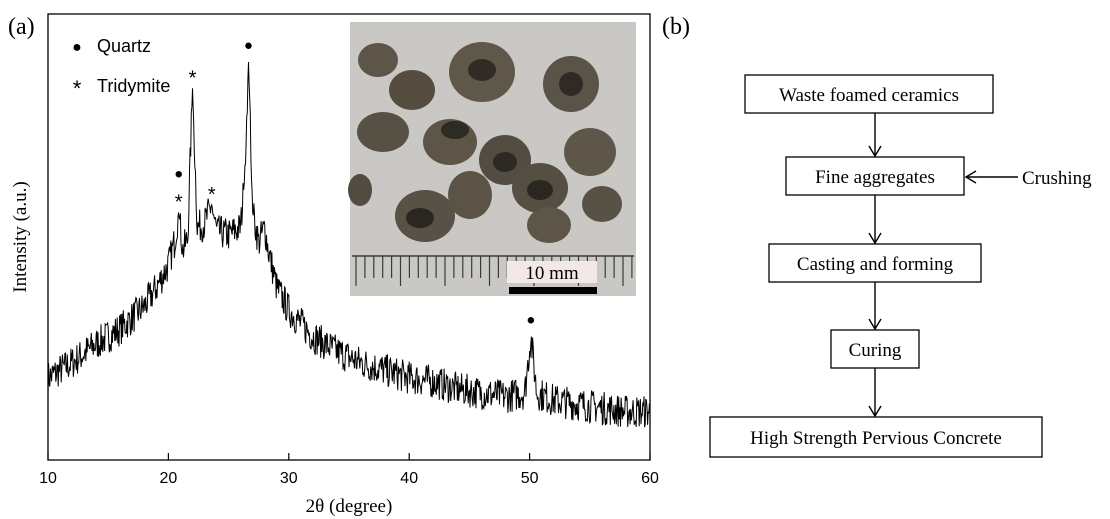 The width and height of the screenshot is (1110, 519). Describe the element at coordinates (409, 478) in the screenshot. I see `x-tick-label: 40` at that location.